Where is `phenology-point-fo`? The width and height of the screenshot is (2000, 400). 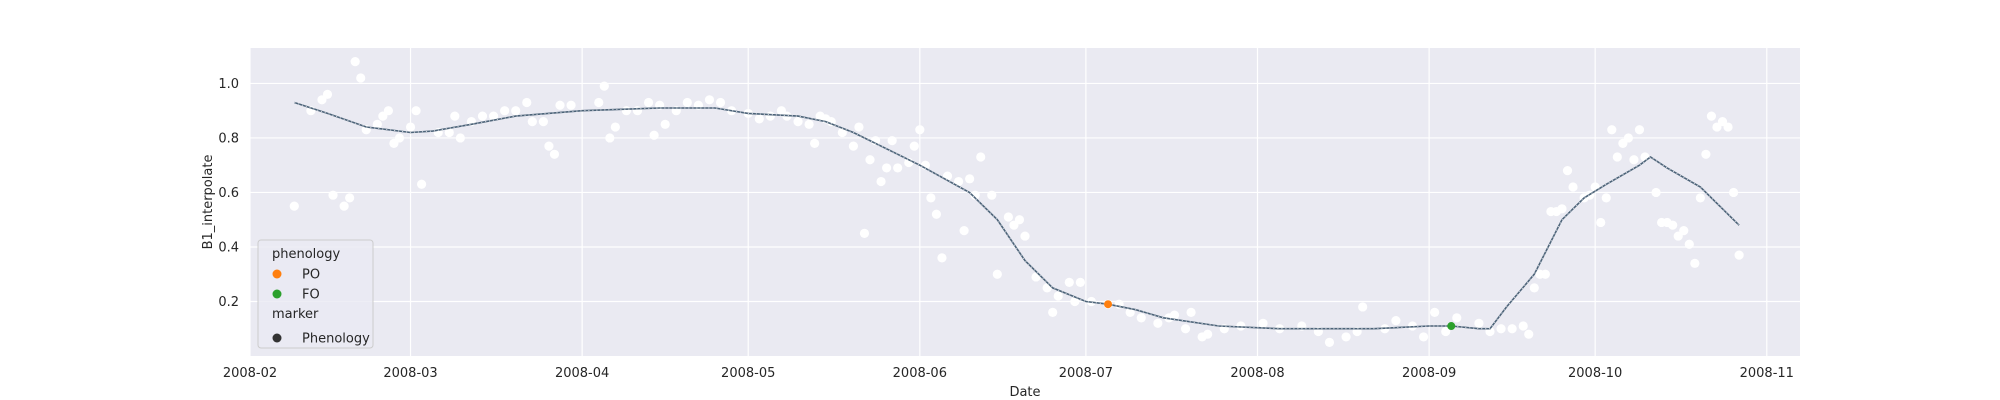 phenology-point-fo is located at coordinates (1451, 326).